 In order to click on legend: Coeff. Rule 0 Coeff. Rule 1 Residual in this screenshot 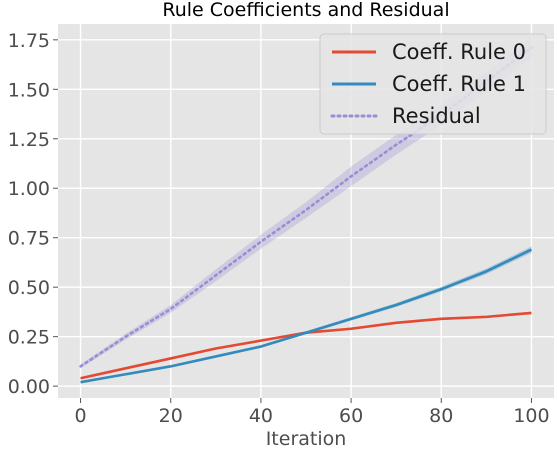, I will do `click(433, 84)`.